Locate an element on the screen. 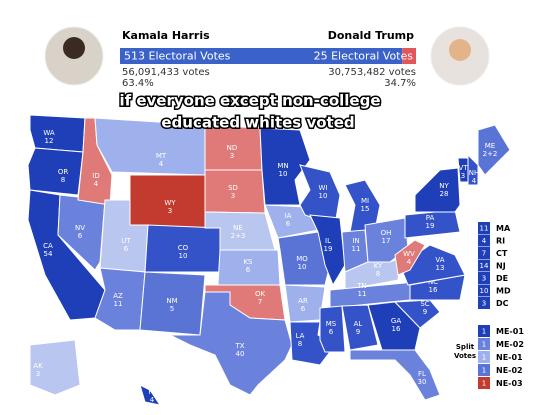  legend-ev: 10 is located at coordinates (484, 291).